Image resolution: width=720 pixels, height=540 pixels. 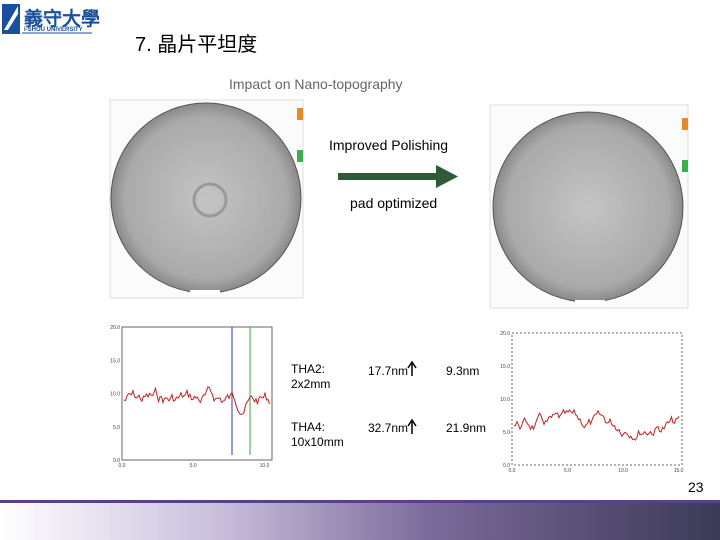 What do you see at coordinates (388, 428) in the screenshot?
I see `before-value: 32.7nm` at bounding box center [388, 428].